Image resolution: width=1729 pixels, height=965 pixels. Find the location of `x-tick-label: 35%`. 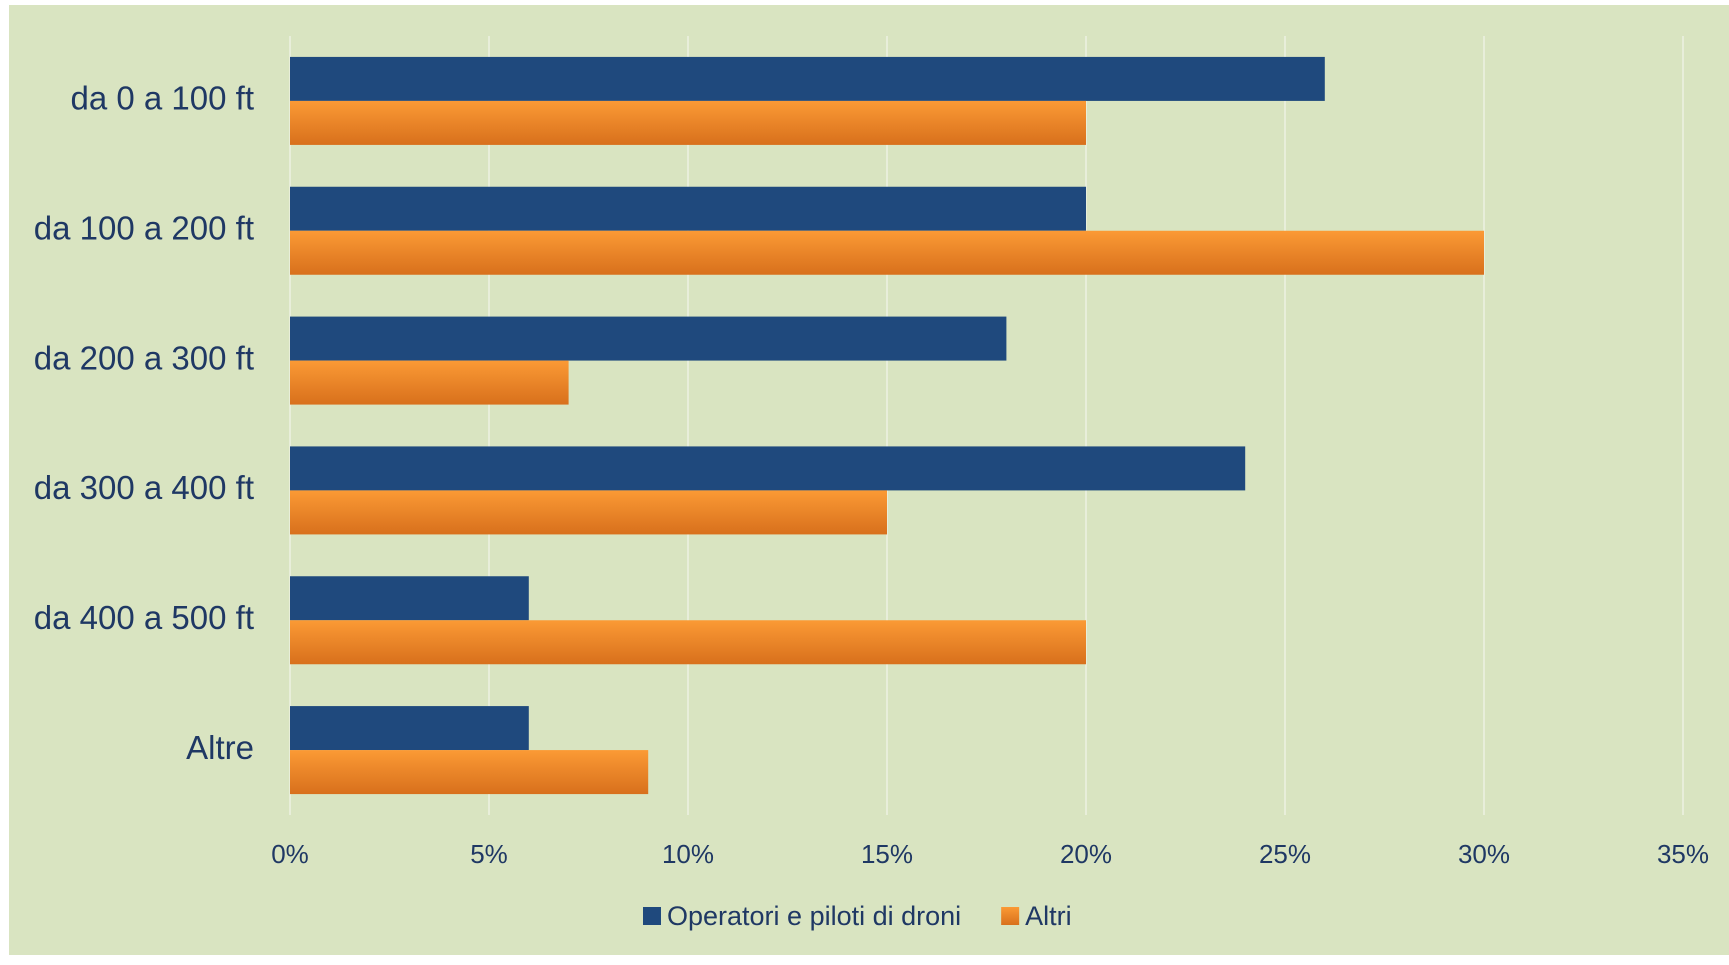

x-tick-label: 35% is located at coordinates (1683, 854).